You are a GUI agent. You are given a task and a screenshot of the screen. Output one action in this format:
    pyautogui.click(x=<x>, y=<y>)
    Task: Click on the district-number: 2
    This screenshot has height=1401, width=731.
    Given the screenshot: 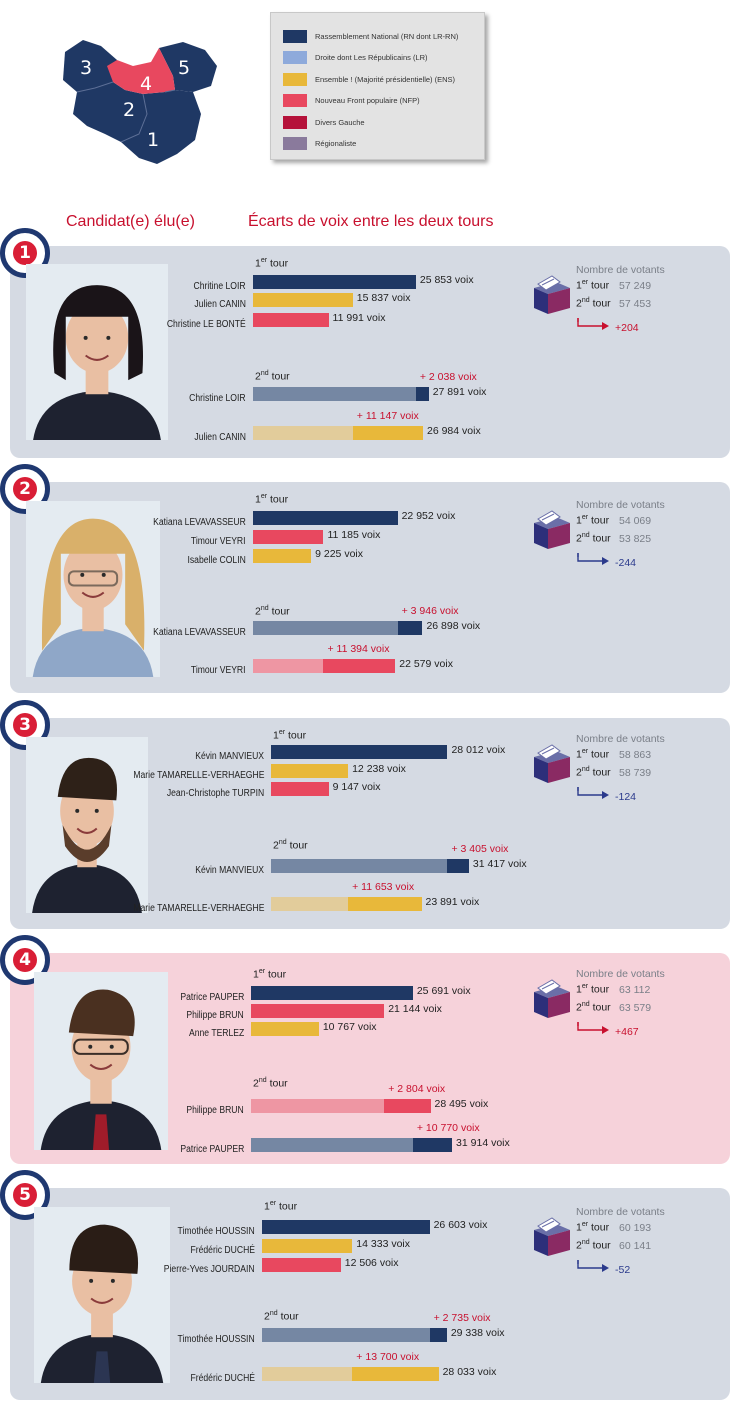 What is the action you would take?
    pyautogui.click(x=25, y=489)
    